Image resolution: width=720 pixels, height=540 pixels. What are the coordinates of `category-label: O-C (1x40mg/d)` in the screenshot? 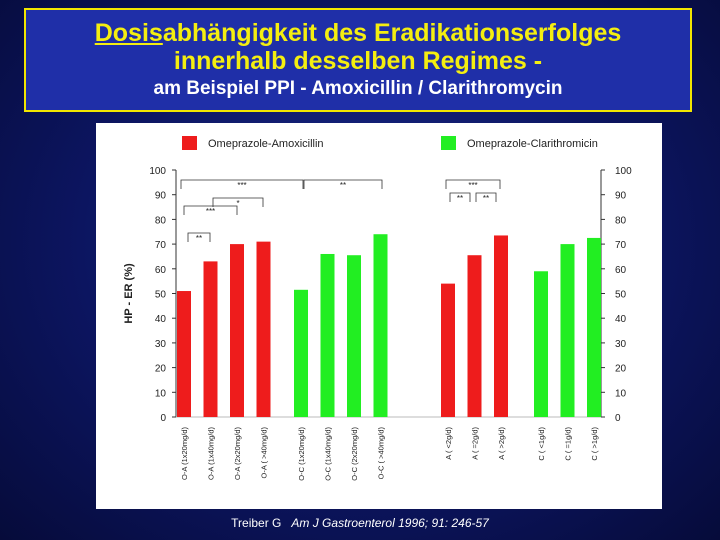 It's located at (328, 453).